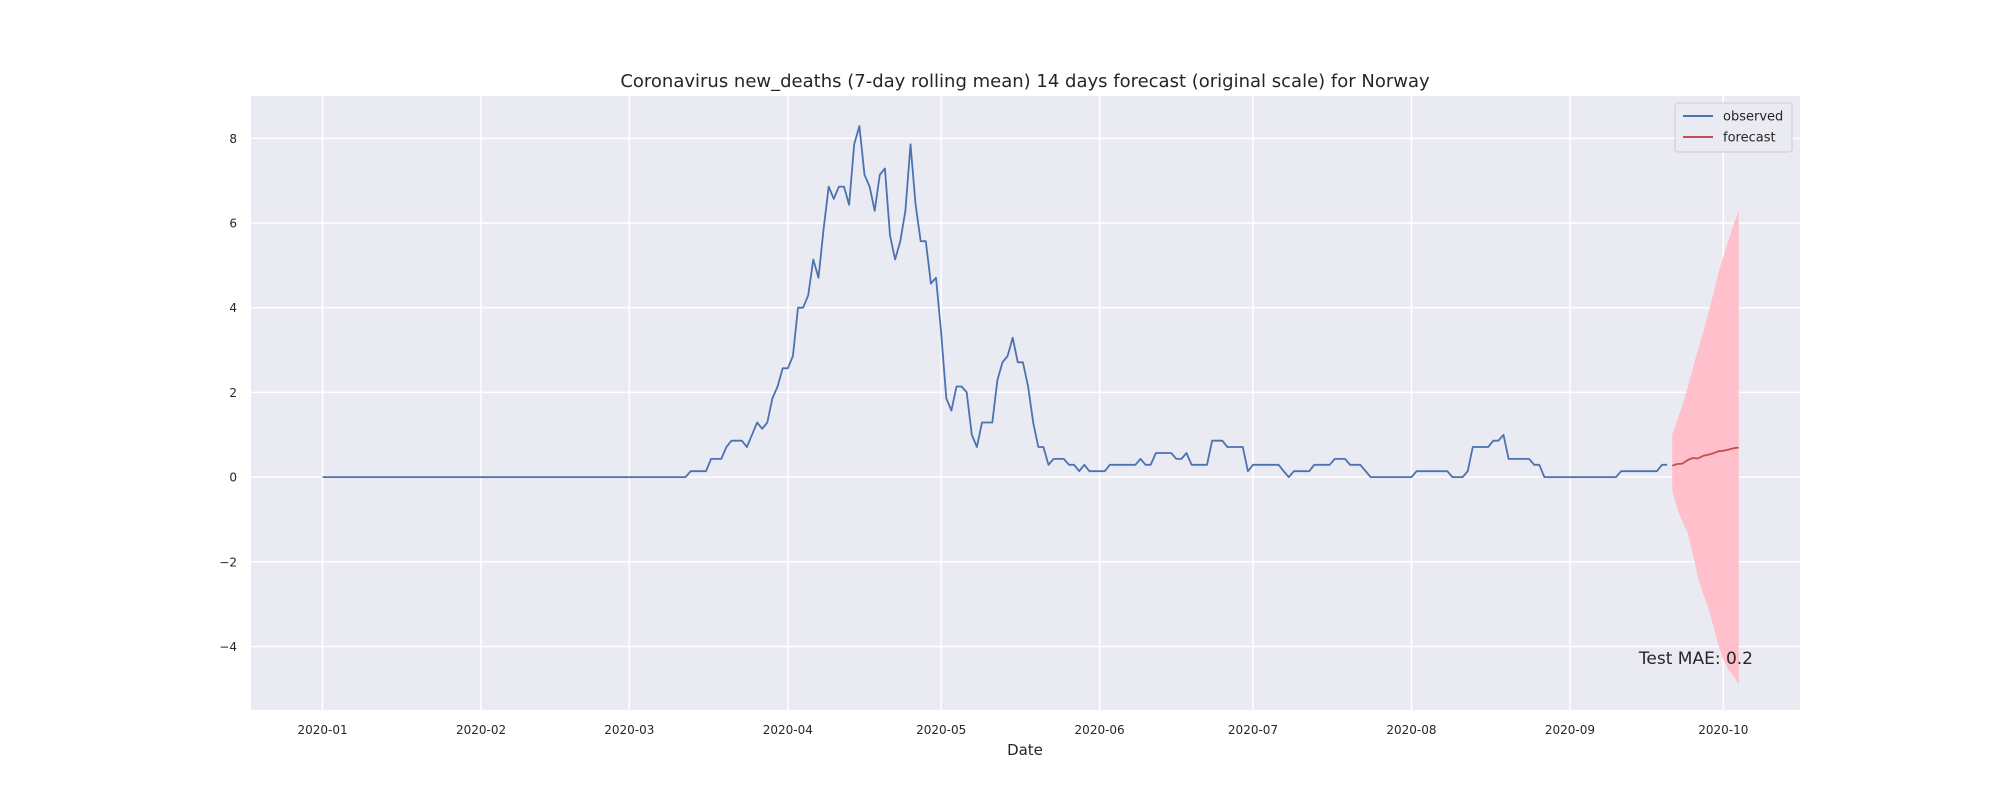  I want to click on x-tick-label: 2020-06, so click(1100, 730).